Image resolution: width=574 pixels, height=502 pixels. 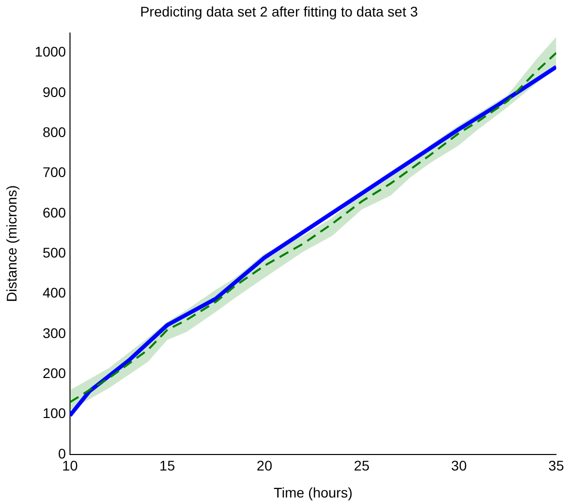 What do you see at coordinates (50, 52) in the screenshot?
I see `y-tick-label: 1000` at bounding box center [50, 52].